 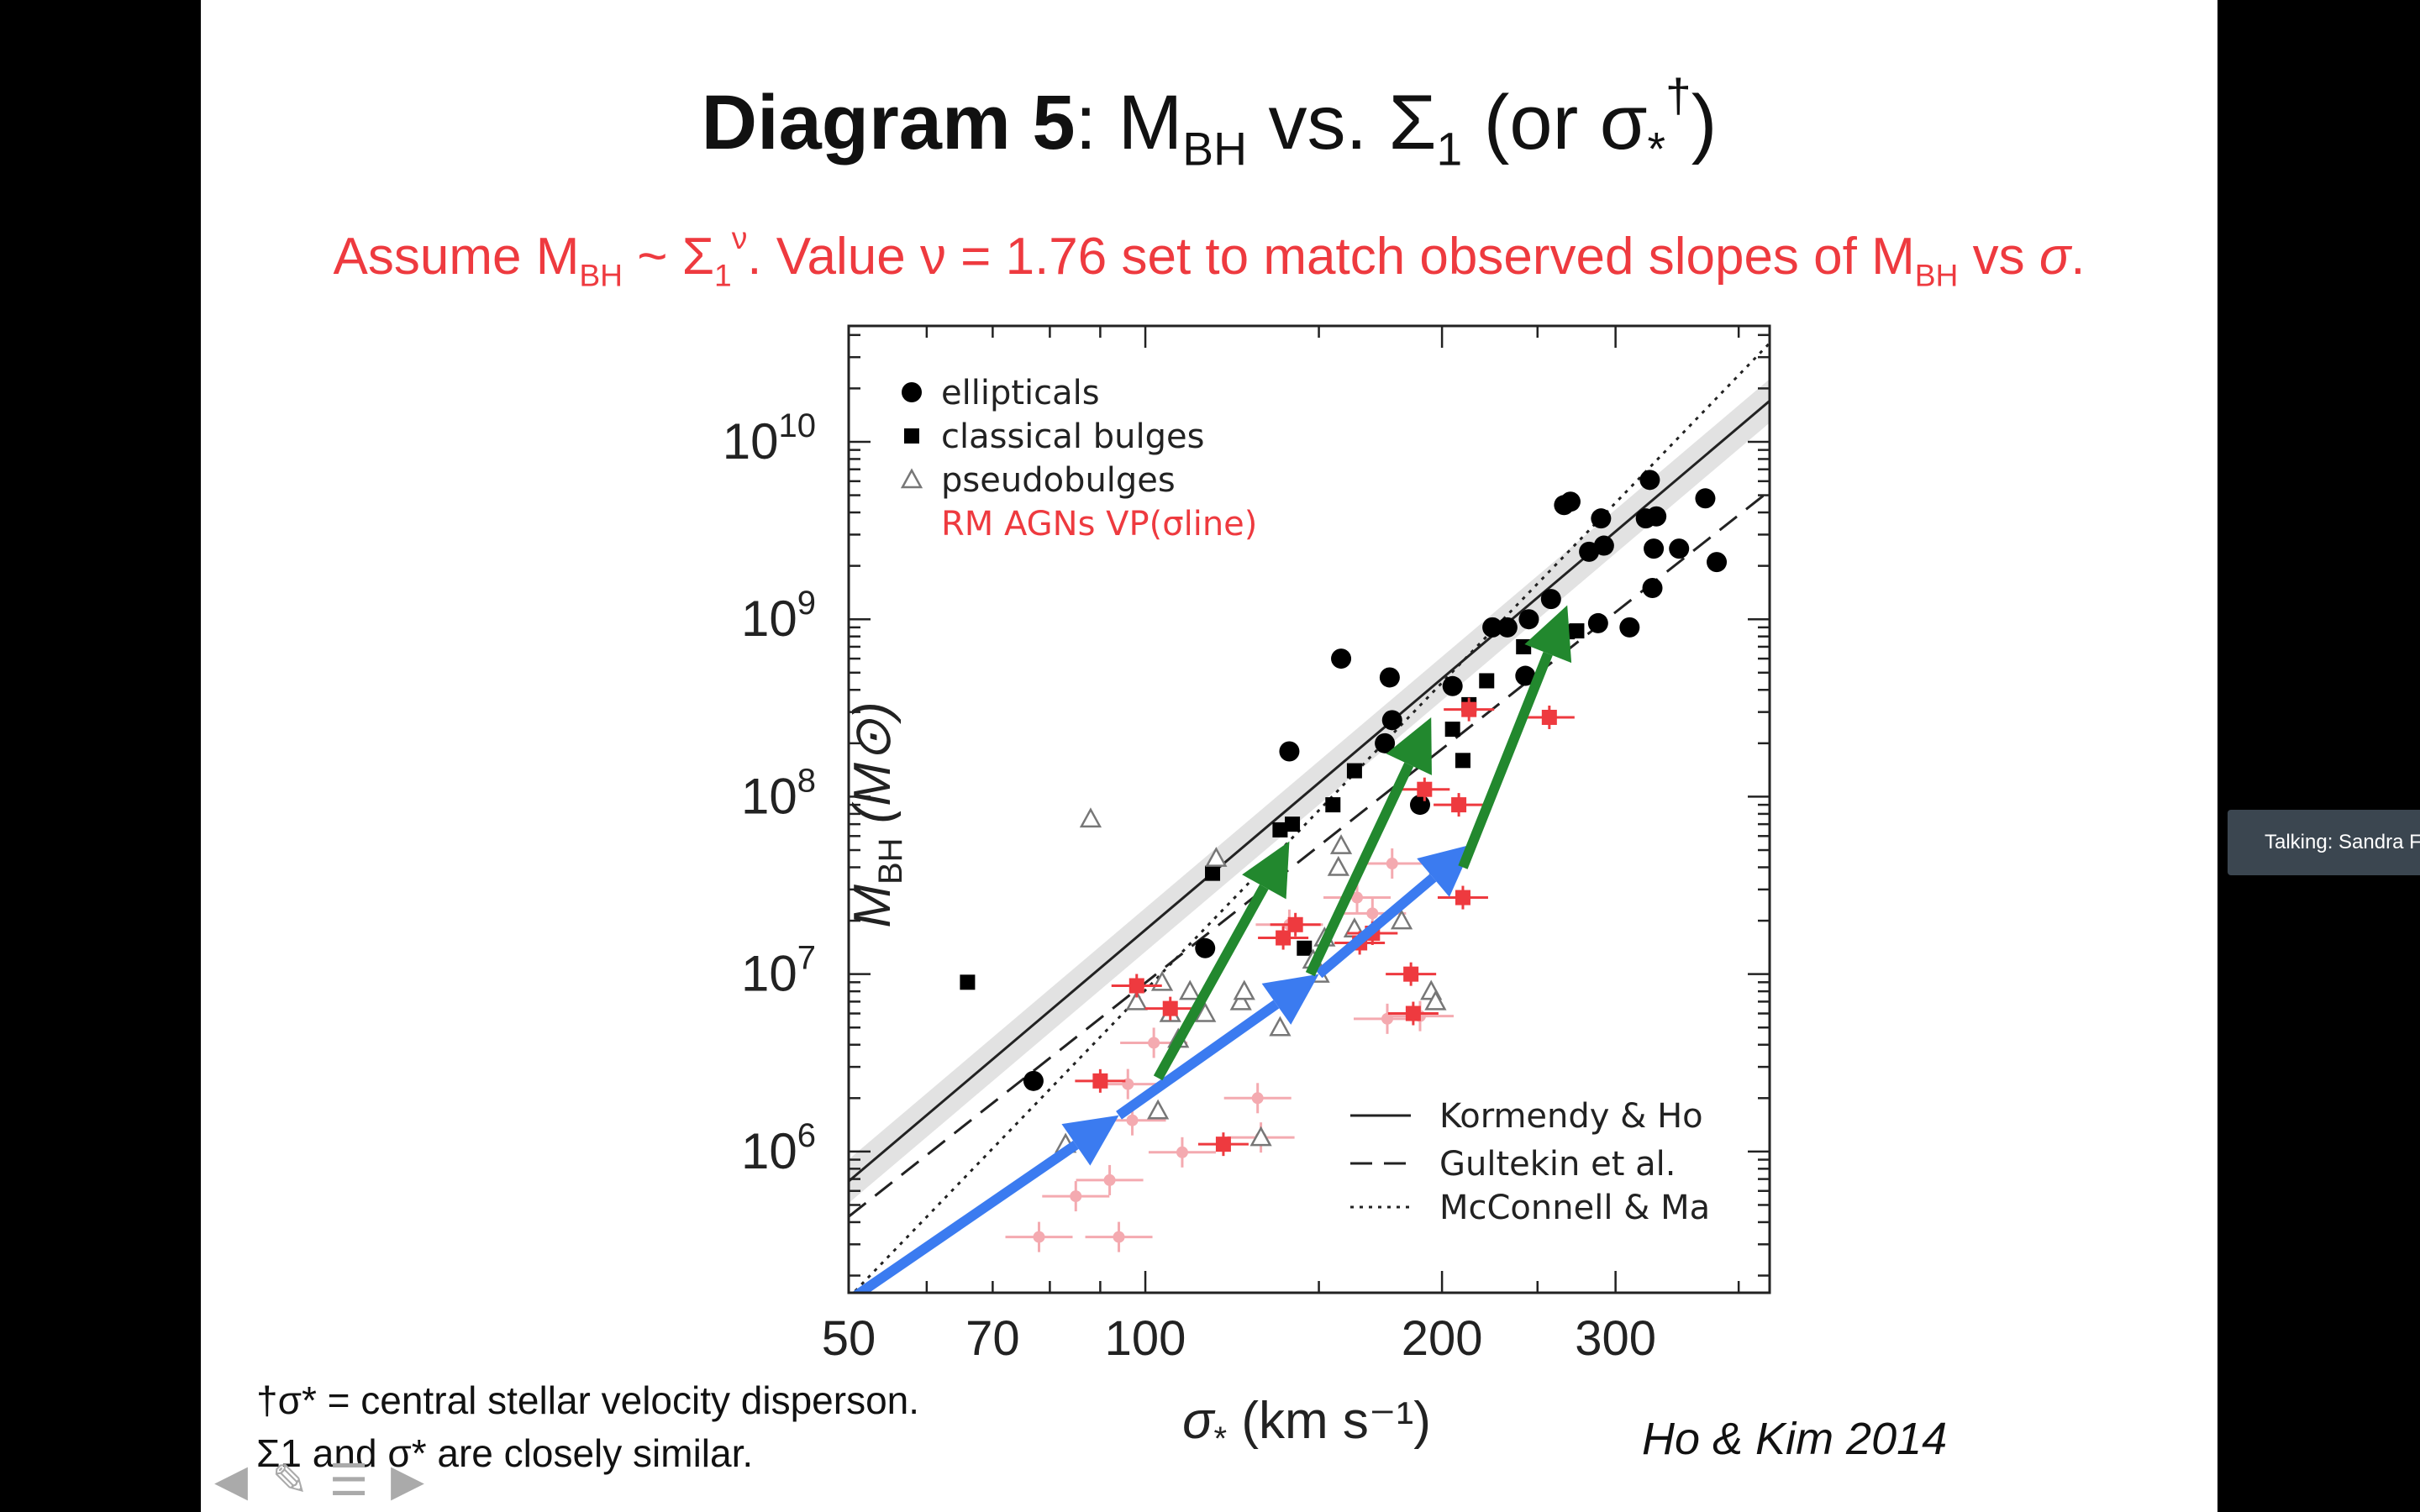 I want to click on legend-marker-ellipticals, so click(x=912, y=392).